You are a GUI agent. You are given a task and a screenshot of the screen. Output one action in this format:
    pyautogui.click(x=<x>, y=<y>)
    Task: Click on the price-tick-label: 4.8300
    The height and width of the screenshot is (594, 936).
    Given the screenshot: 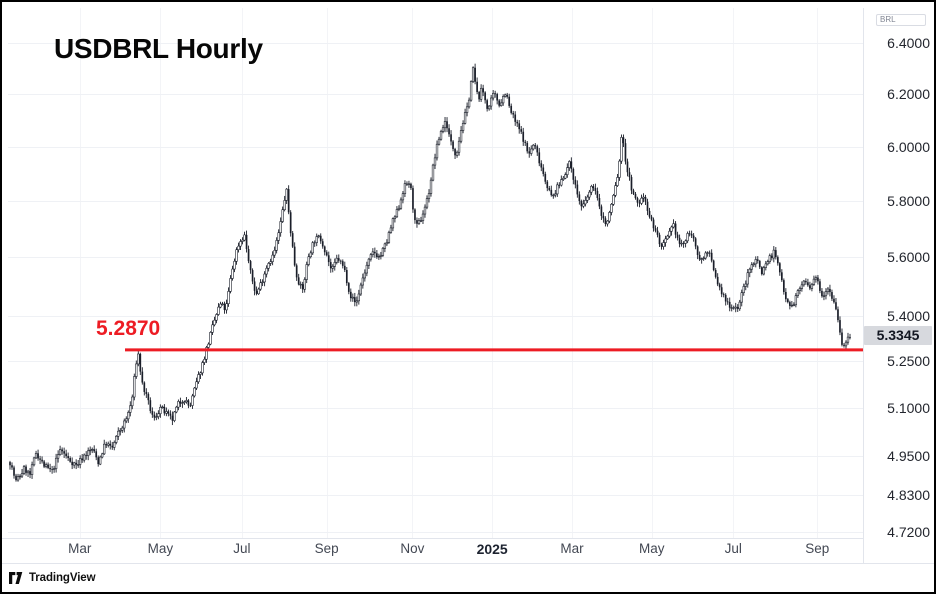 What is the action you would take?
    pyautogui.click(x=908, y=495)
    